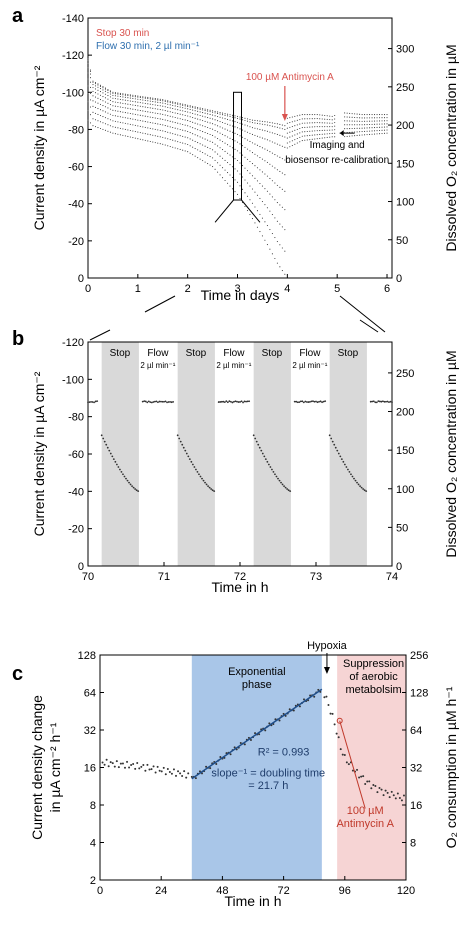 This screenshot has width=467, height=931. I want to click on panel-c-xtick-label: 0, so click(100, 891).